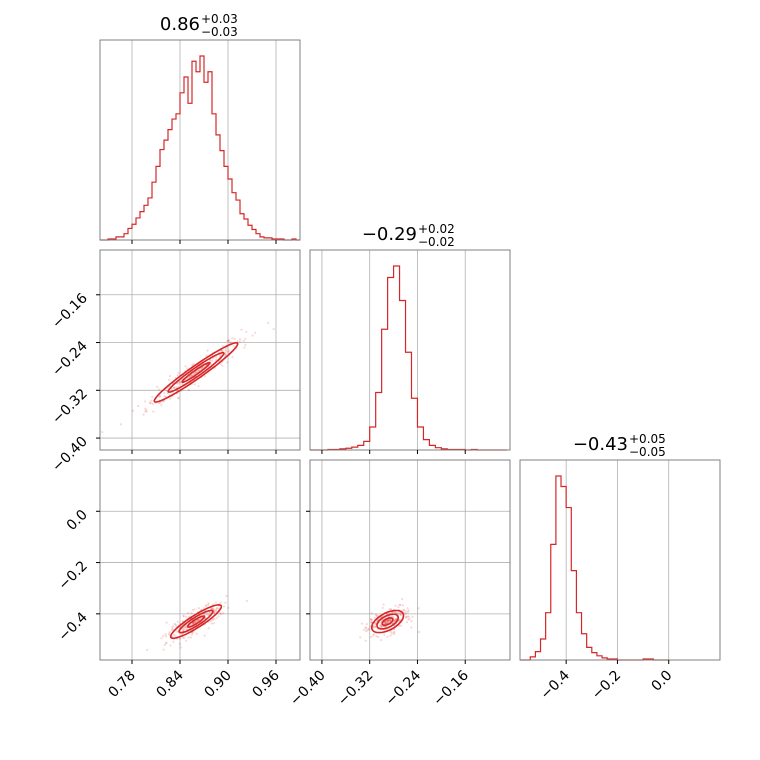 This screenshot has height=760, width=760. I want to click on ytick-label-p1-1: −0.32, so click(70, 407).